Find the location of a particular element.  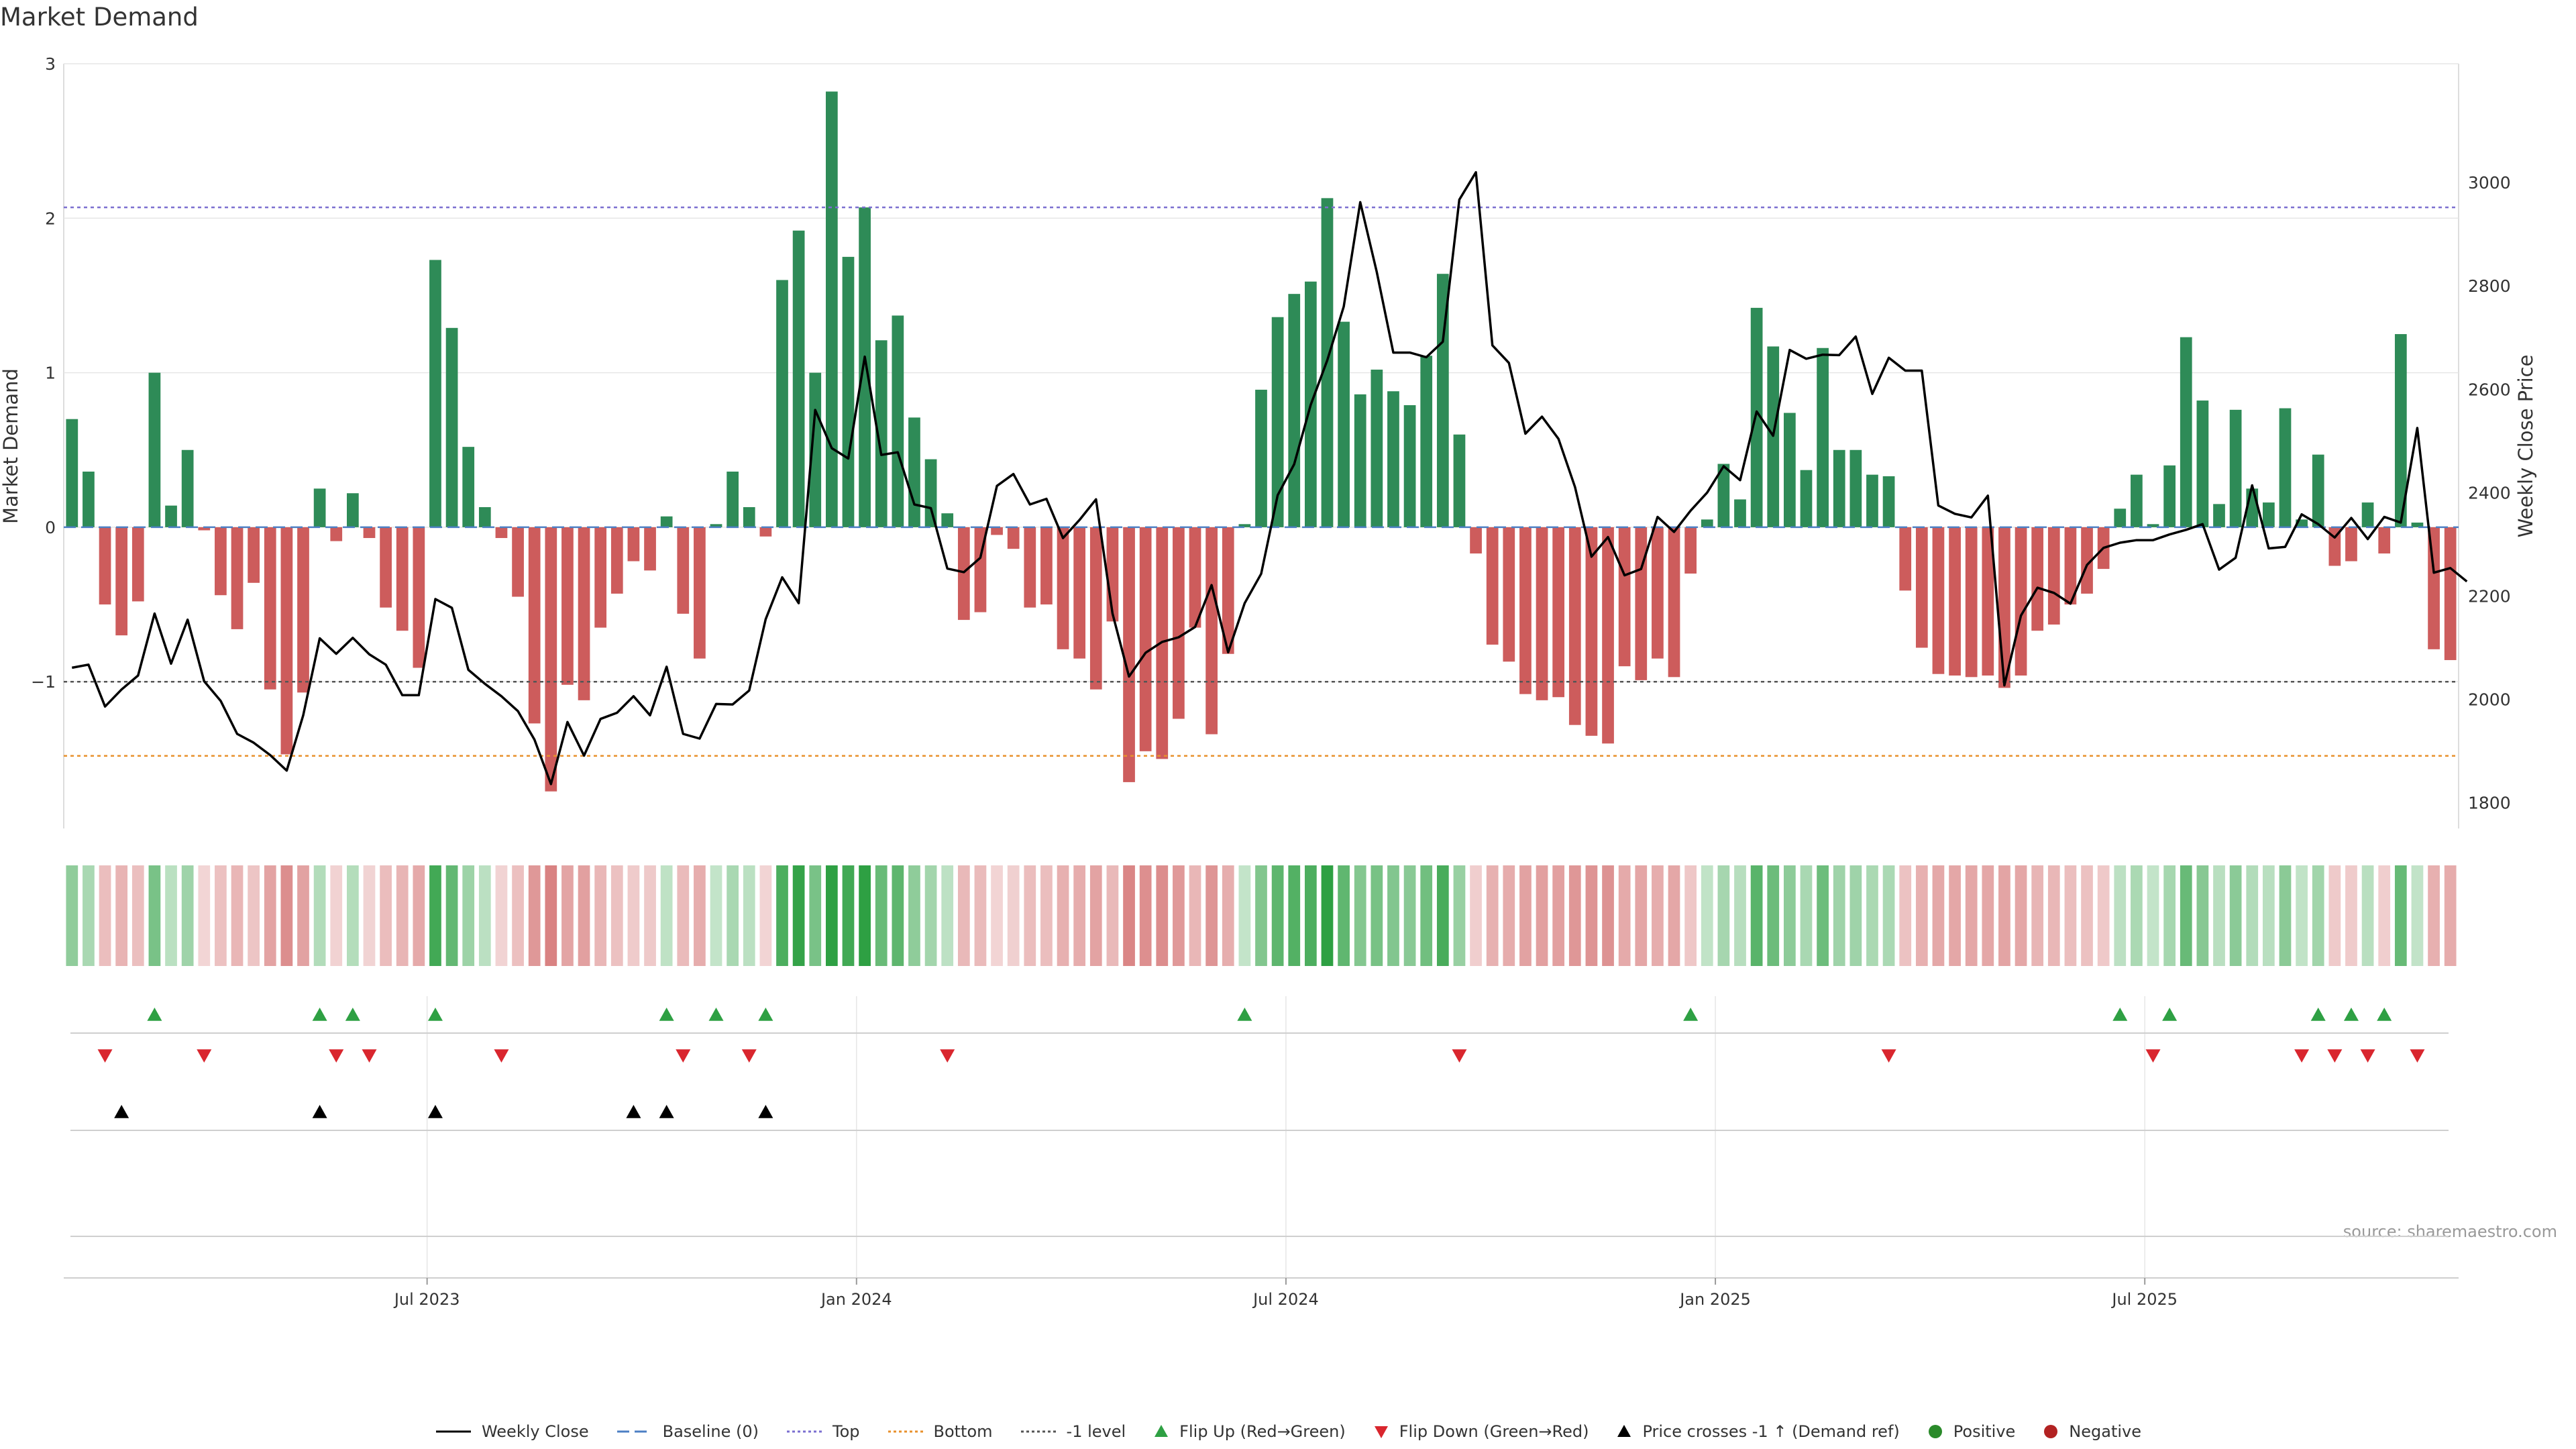

y-tick-label: 1 is located at coordinates (50, 373).